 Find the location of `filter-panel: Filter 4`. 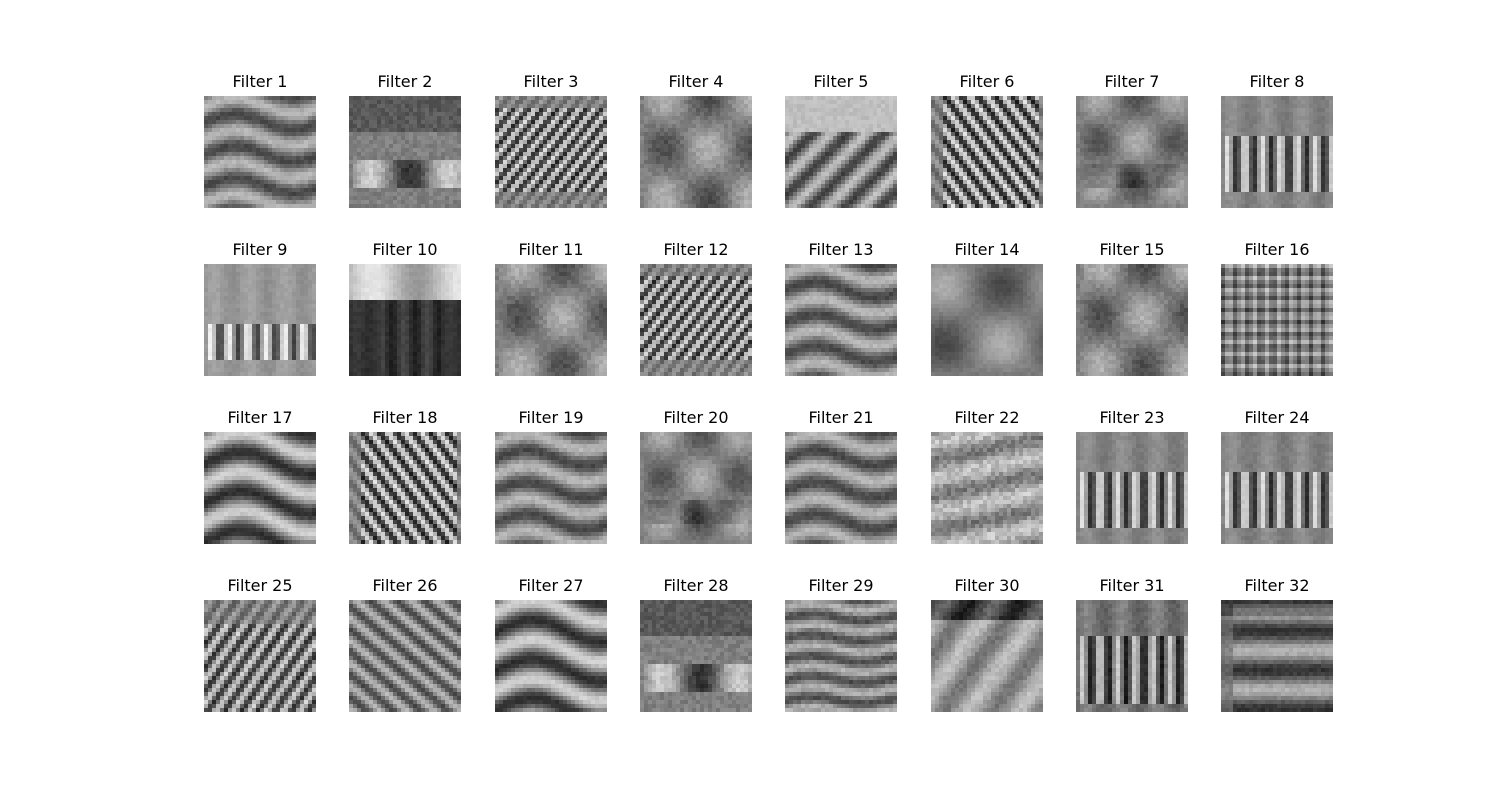

filter-panel: Filter 4 is located at coordinates (696, 140).